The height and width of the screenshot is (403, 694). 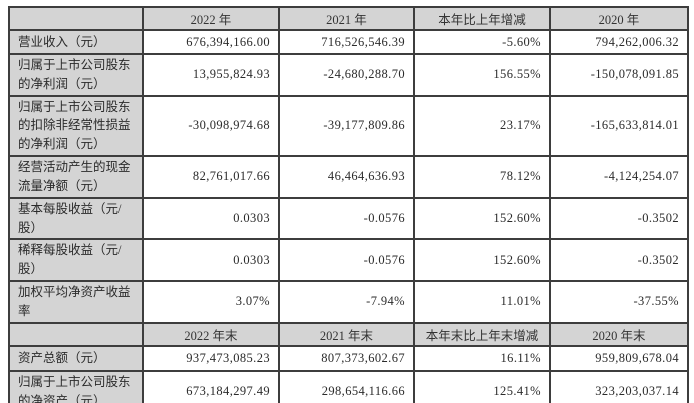 I want to click on cell-value-2022: 13,955,824.93, so click(x=211, y=75).